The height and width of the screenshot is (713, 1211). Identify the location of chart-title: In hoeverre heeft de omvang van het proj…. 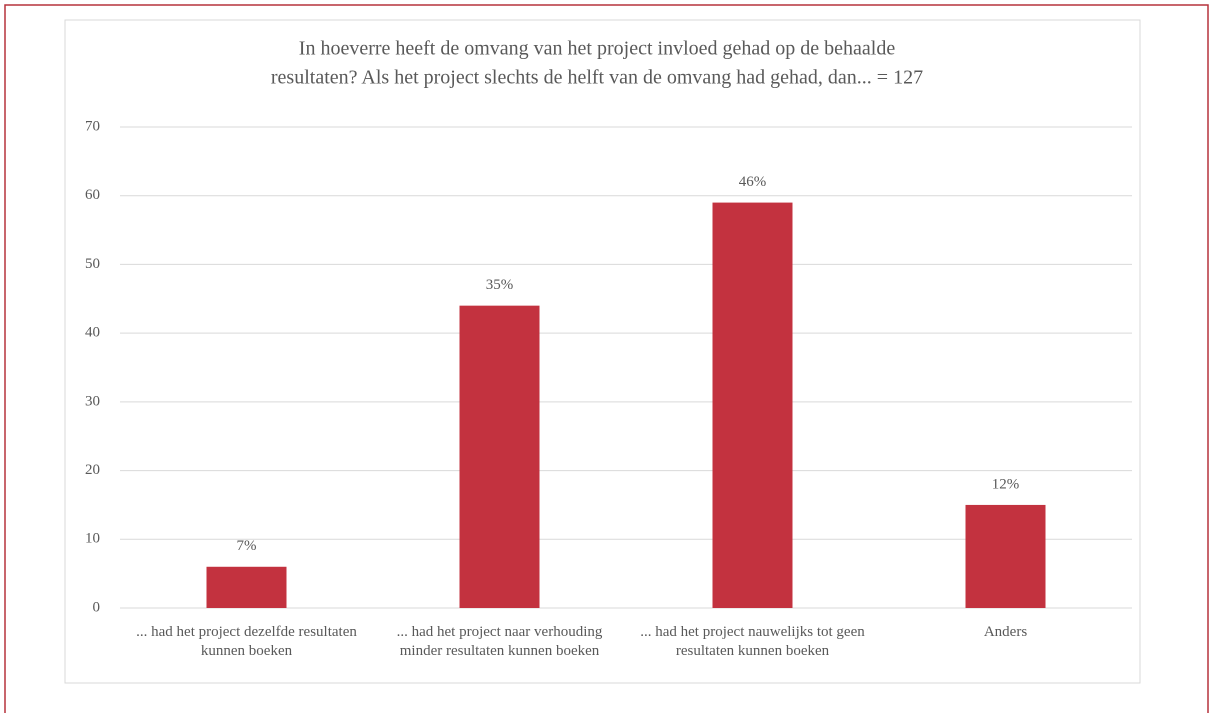
(597, 49).